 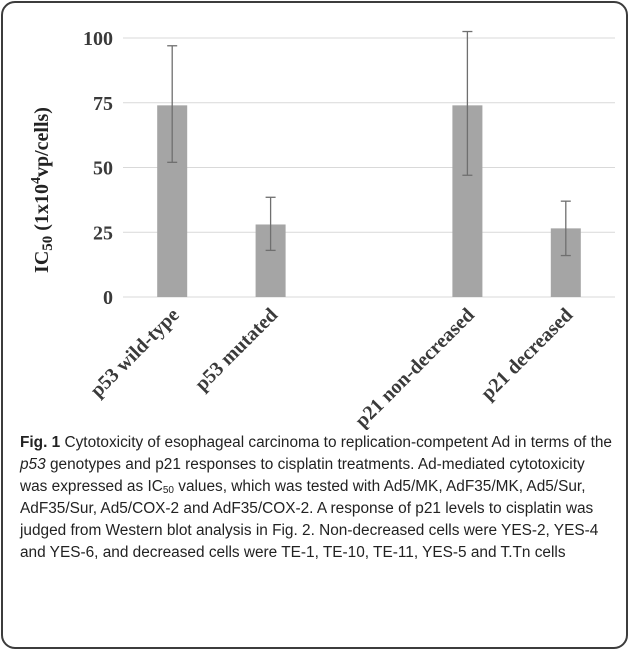 I want to click on x-category-label: p21 non-decreased, so click(x=415, y=367).